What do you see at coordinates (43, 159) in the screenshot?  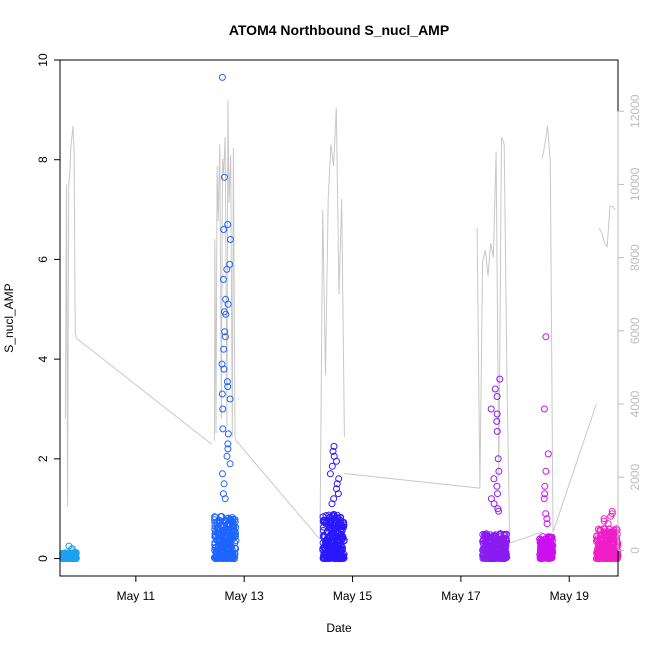 I see `y-tick-label-4: 8` at bounding box center [43, 159].